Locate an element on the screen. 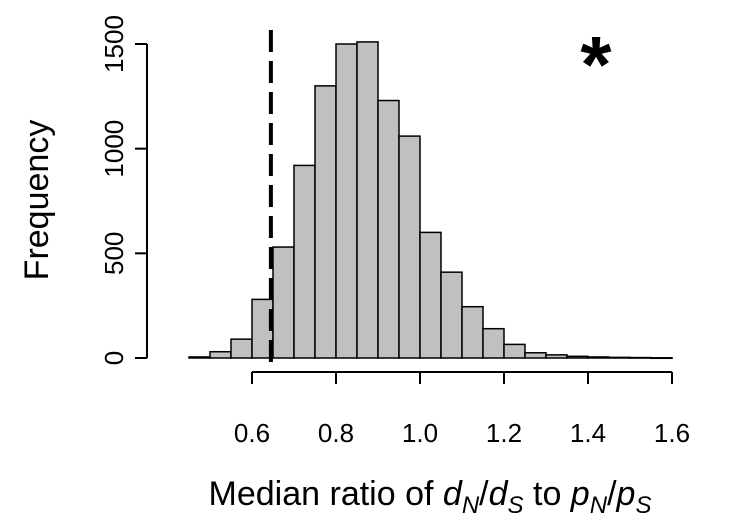 Image resolution: width=731 pixels, height=523 pixels. x-tick-label: 1.0 is located at coordinates (420, 433).